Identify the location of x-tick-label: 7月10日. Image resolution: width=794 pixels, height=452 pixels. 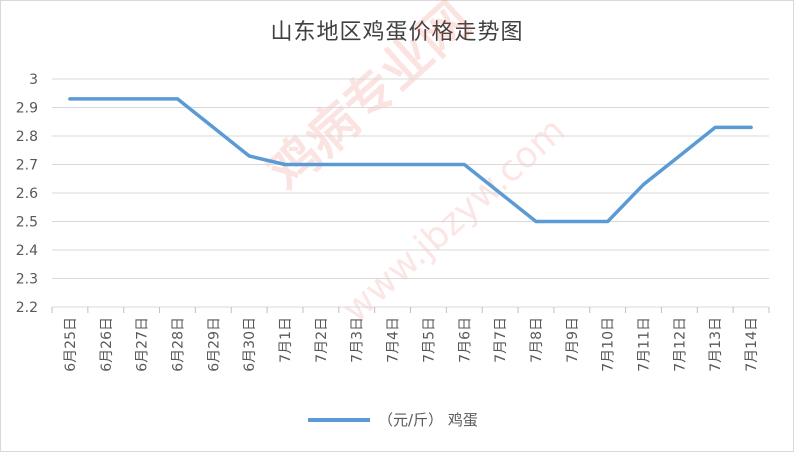
(609, 344).